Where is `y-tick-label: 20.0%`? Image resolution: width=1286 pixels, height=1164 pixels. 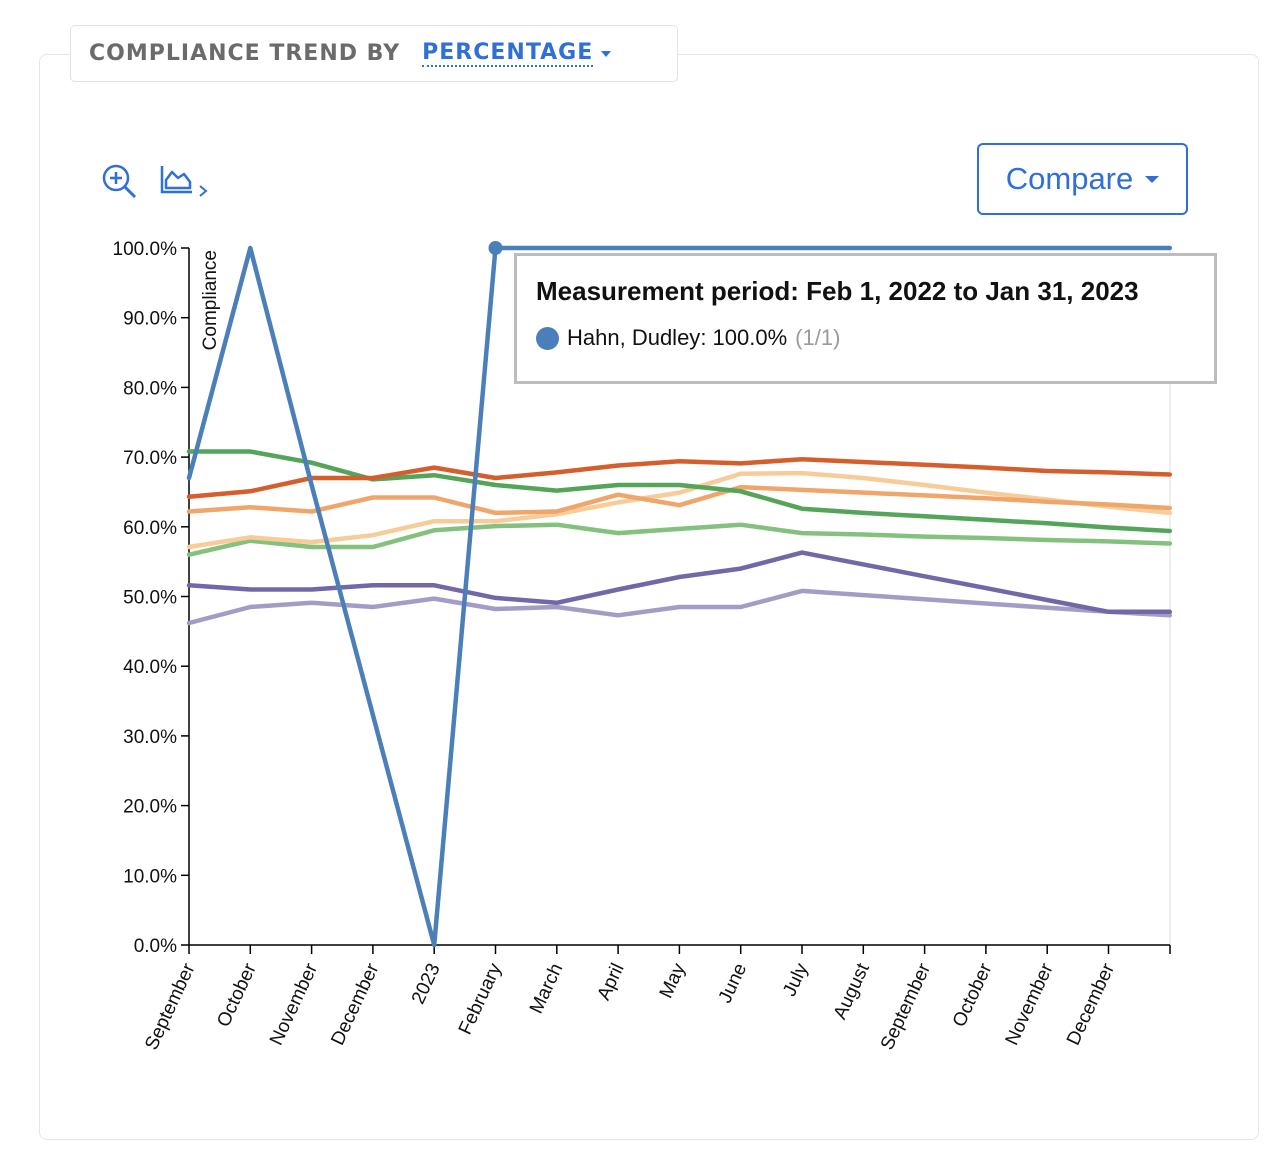
y-tick-label: 20.0% is located at coordinates (150, 807).